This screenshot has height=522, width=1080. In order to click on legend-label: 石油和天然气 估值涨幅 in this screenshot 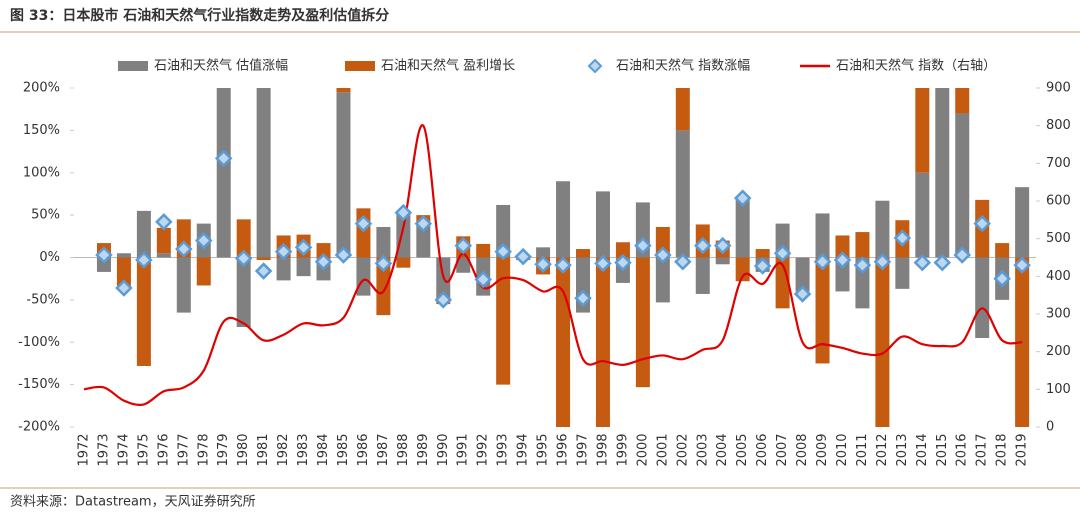, I will do `click(221, 66)`.